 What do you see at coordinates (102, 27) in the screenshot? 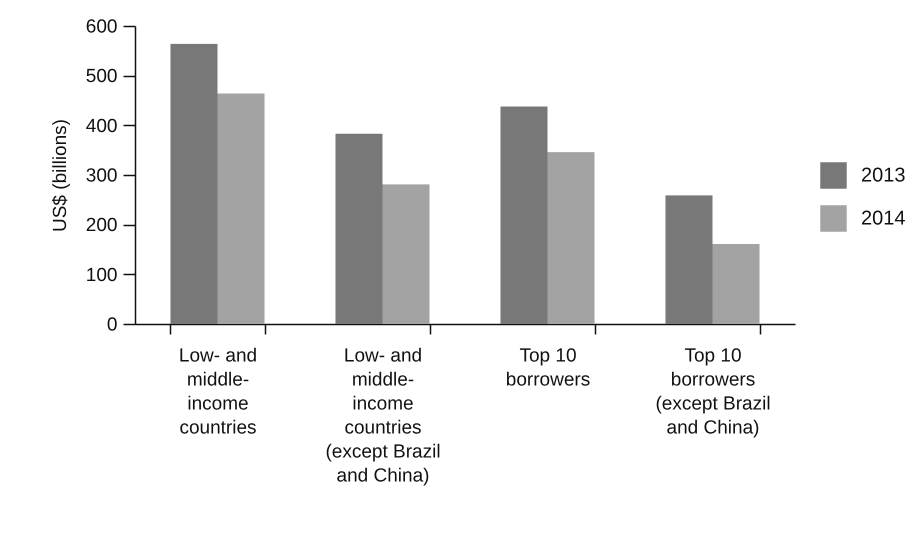
I see `y-tick-label: 600` at bounding box center [102, 27].